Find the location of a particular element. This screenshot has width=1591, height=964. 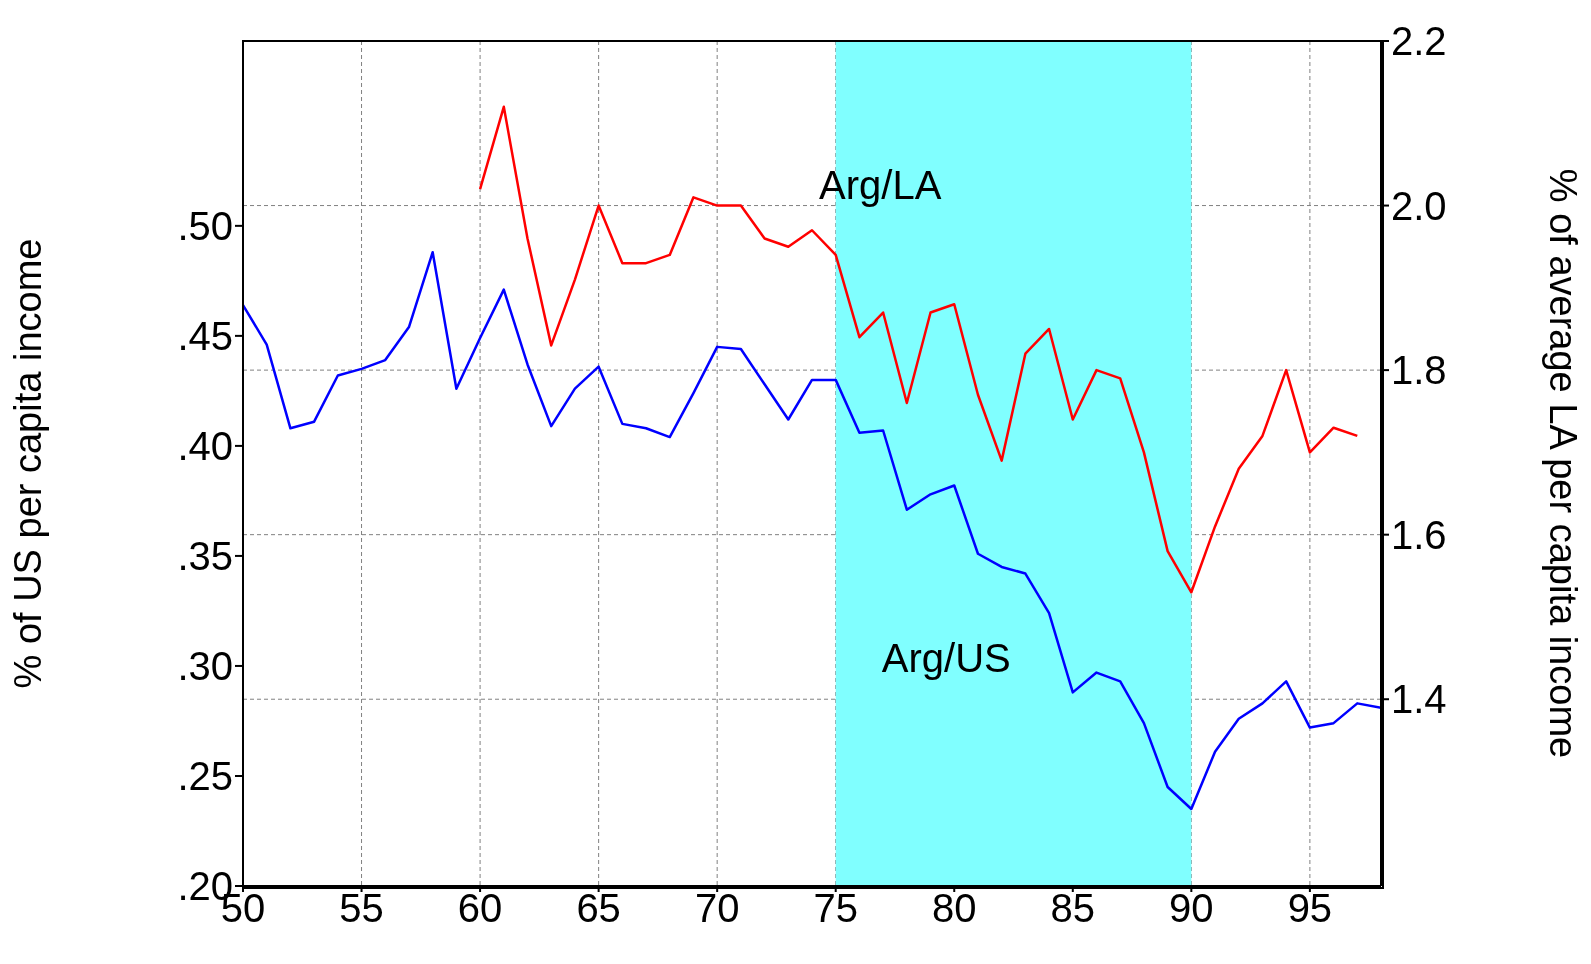

x-tick-label: 70 is located at coordinates (717, 908).